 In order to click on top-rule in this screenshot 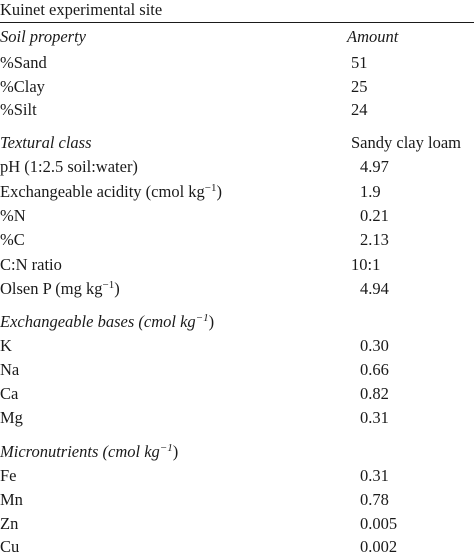, I will do `click(237, 22)`.